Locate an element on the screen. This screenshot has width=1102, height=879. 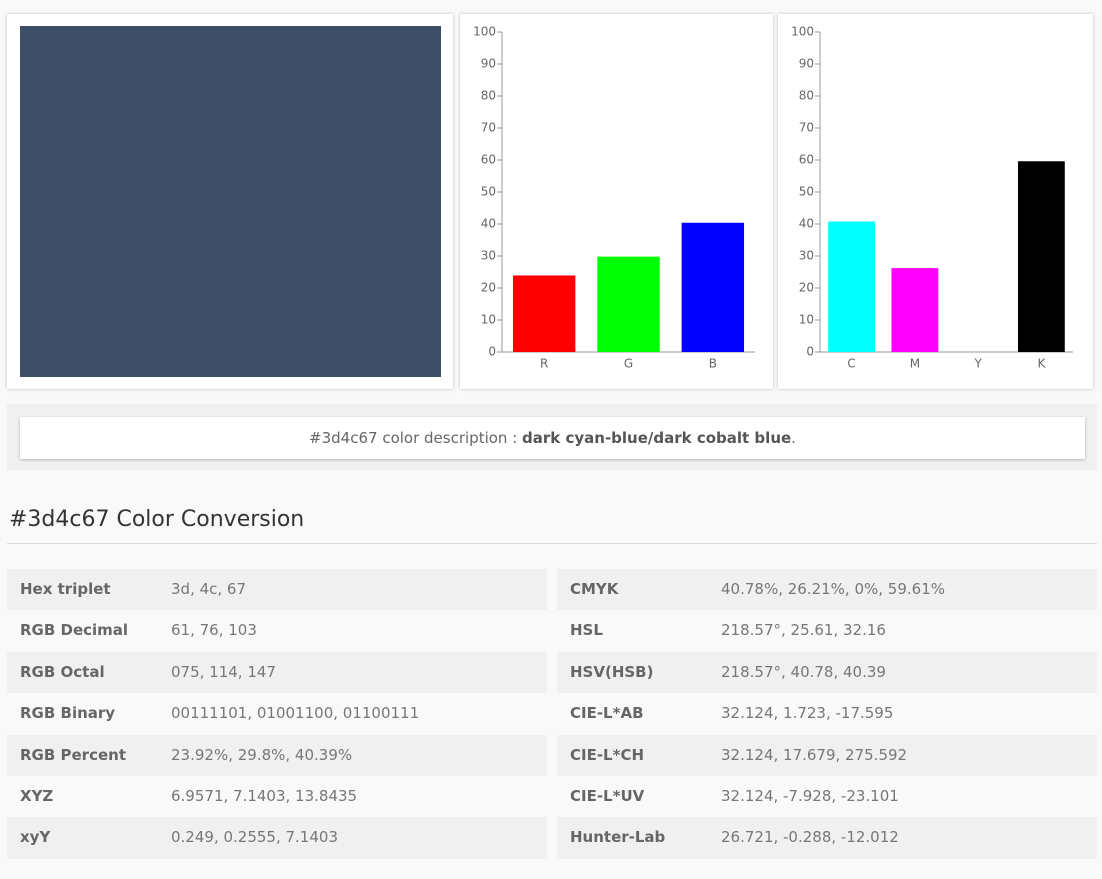
row-value: 23.92%, 29.8%, 40.39% is located at coordinates (262, 754).